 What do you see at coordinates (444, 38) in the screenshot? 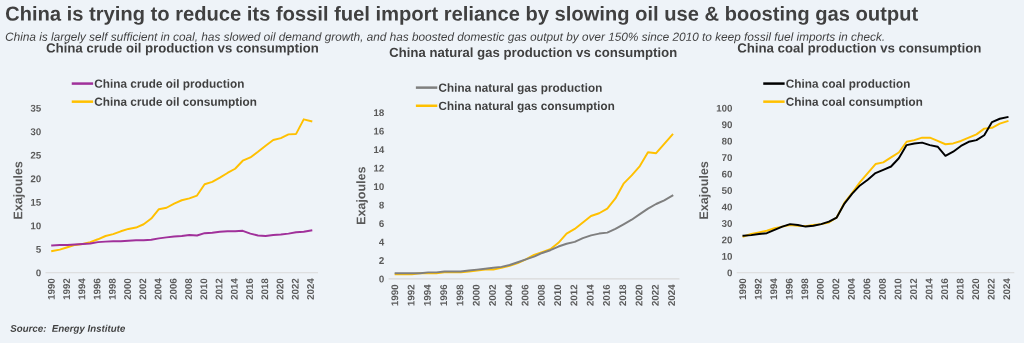
I see `text: China is largely self sufficient in coal, has slowed oil demand growth, and has boosted domestic gas output by over 150% since 2010 to keep fossil fuel imports in check.` at bounding box center [444, 38].